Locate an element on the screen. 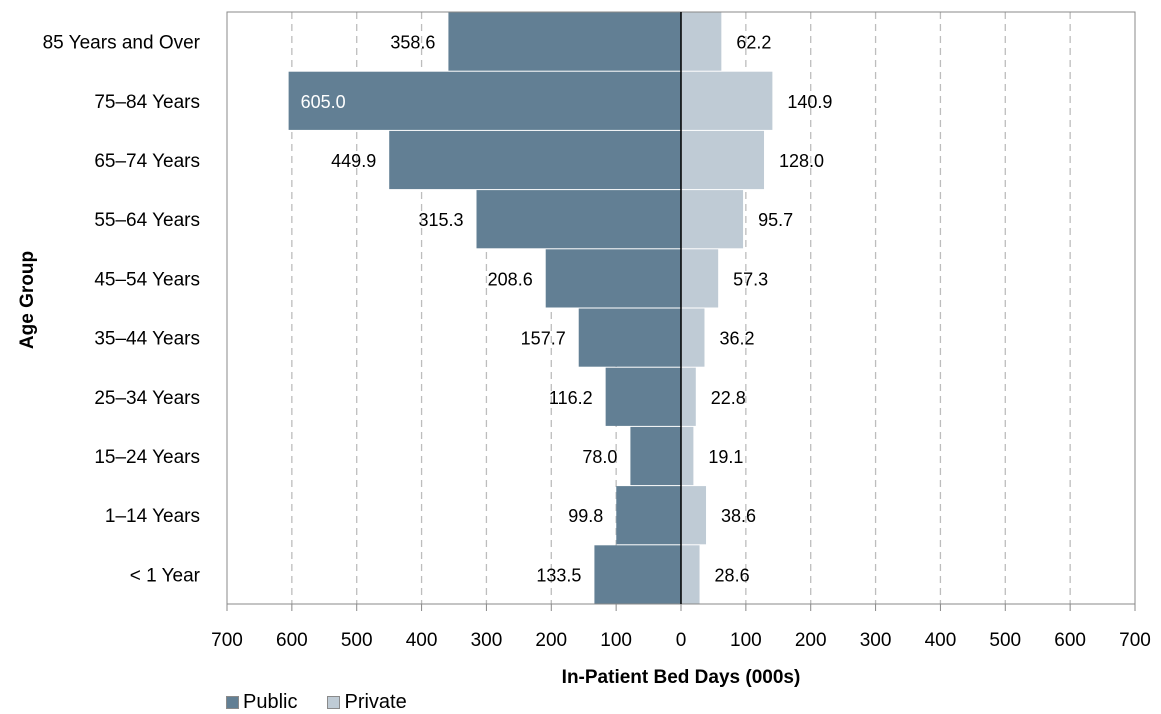 The image size is (1161, 714). legend-swatch-public is located at coordinates (232, 702).